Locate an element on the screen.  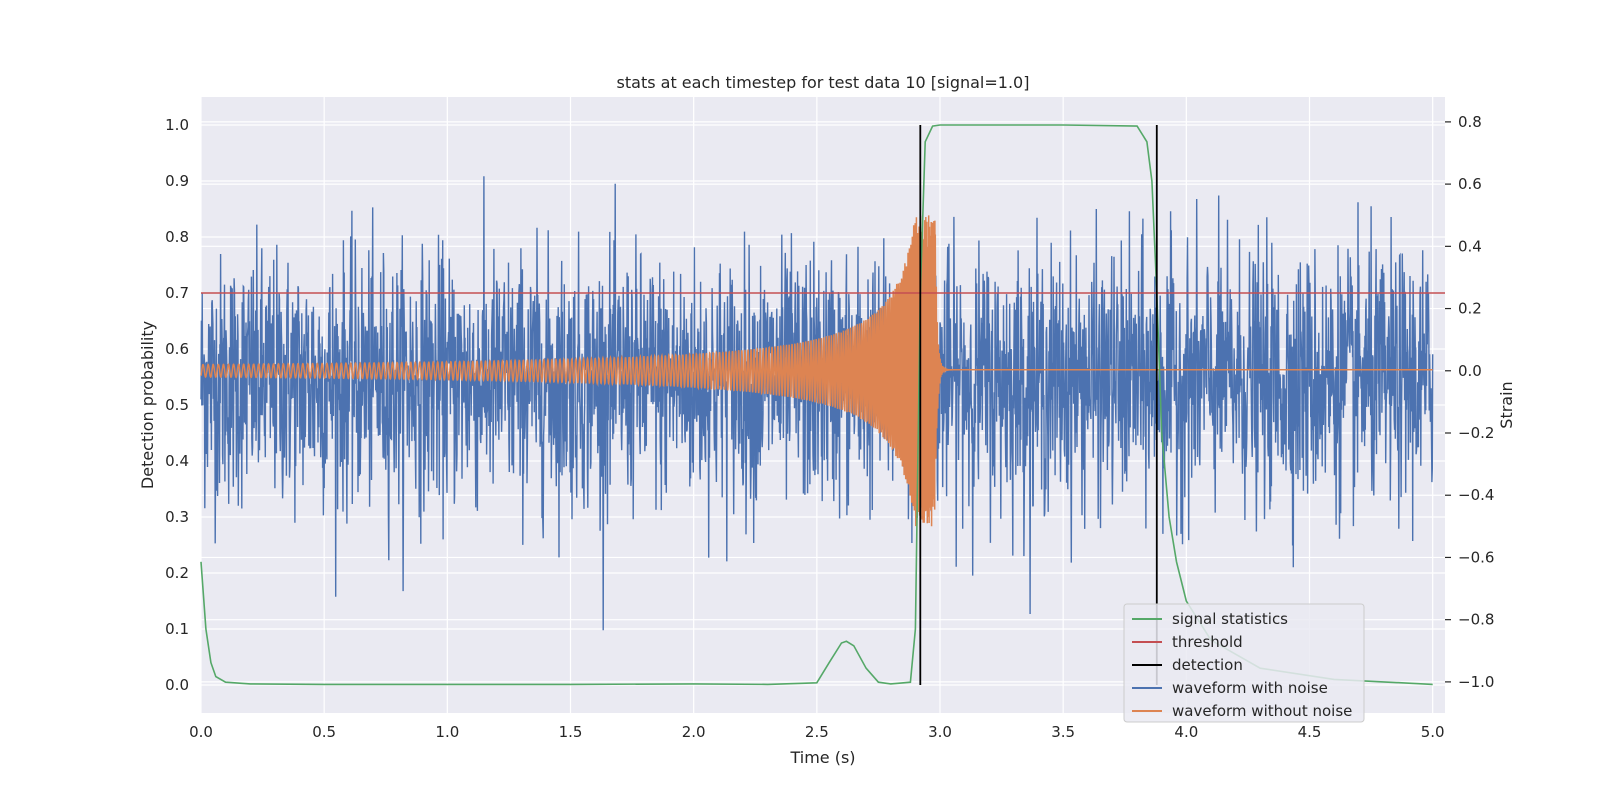
x-tick-label: 3.0 is located at coordinates (940, 732).